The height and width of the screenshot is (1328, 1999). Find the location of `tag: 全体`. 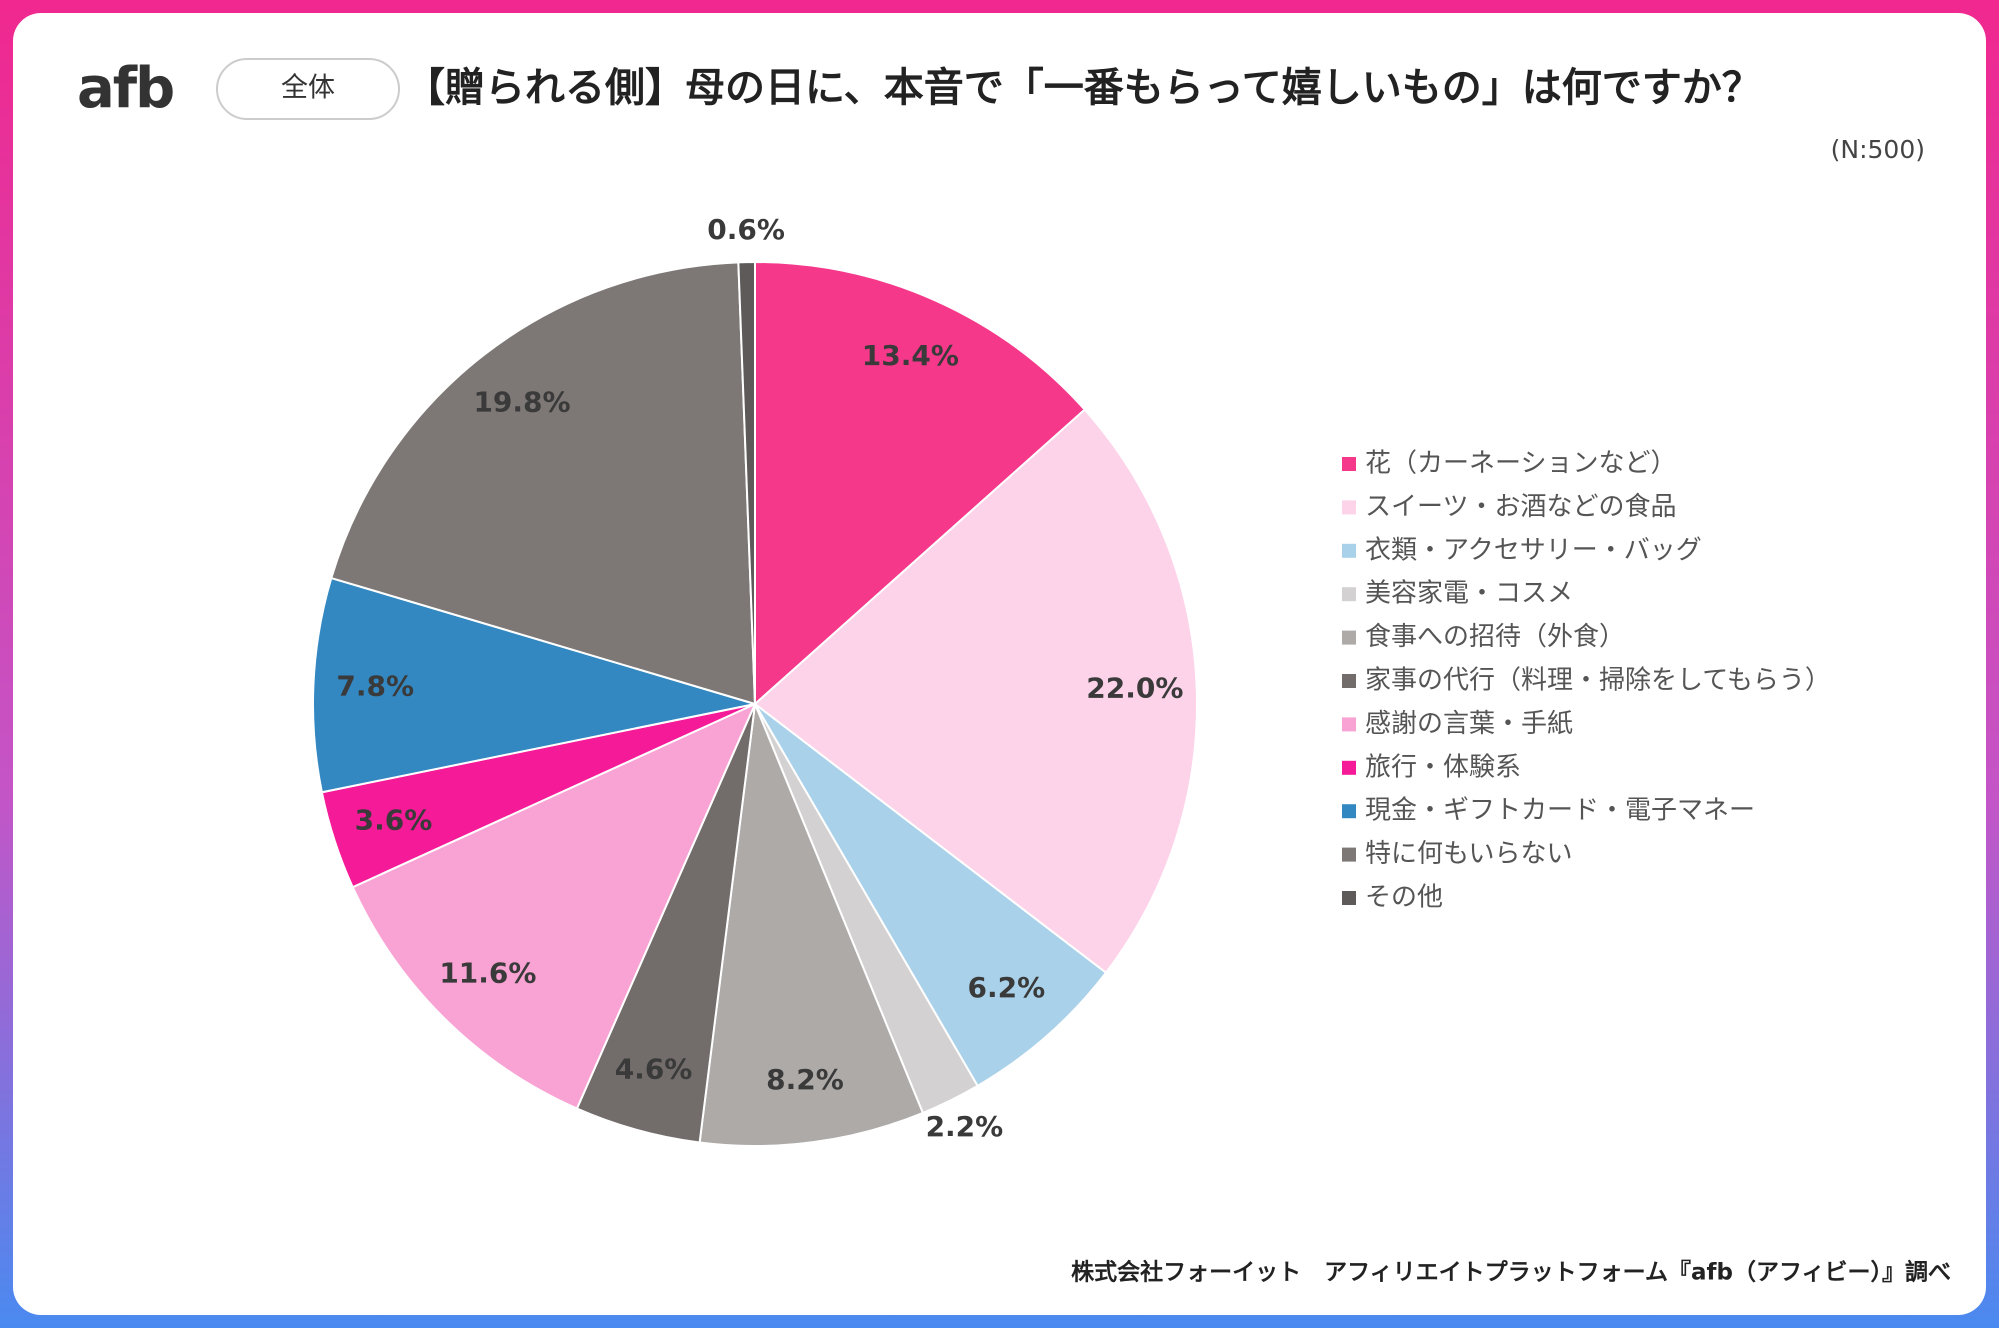

tag: 全体 is located at coordinates (308, 88).